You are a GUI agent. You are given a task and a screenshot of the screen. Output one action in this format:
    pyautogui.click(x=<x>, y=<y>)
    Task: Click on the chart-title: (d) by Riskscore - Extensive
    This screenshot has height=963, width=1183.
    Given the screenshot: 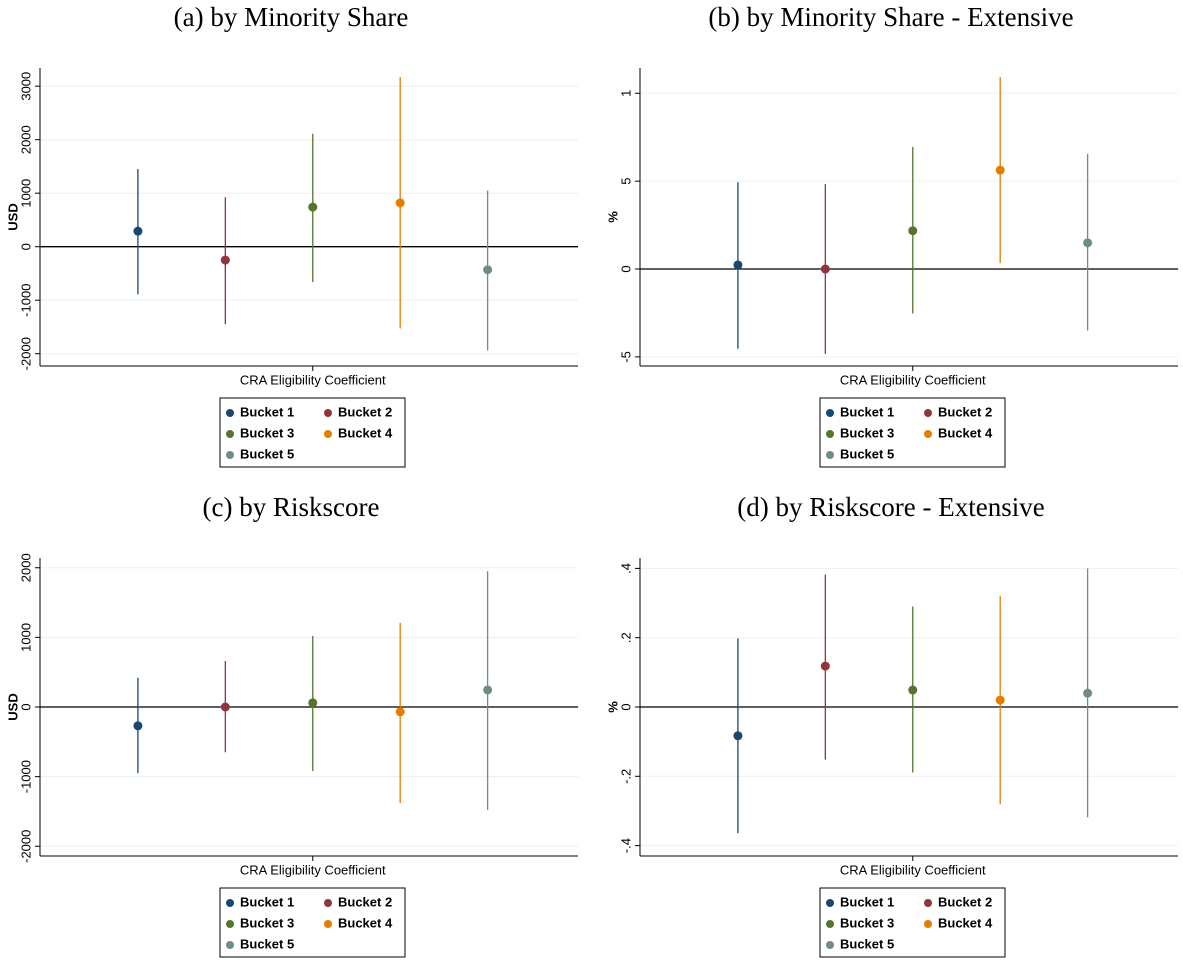 What is the action you would take?
    pyautogui.click(x=890, y=507)
    